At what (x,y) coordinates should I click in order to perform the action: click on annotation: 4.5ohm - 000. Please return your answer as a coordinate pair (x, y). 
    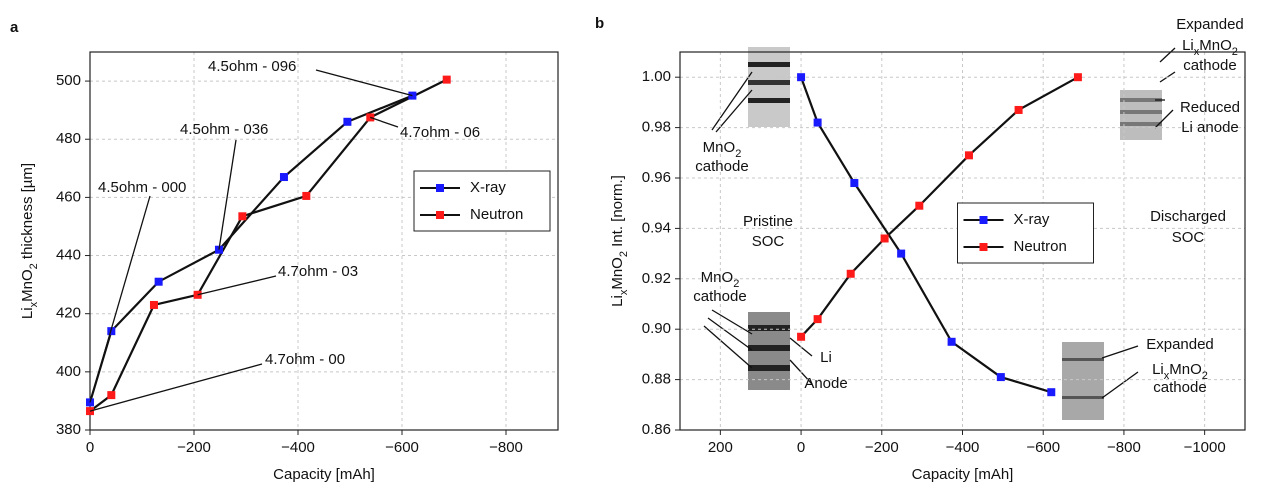
    Looking at the image, I should click on (142, 187).